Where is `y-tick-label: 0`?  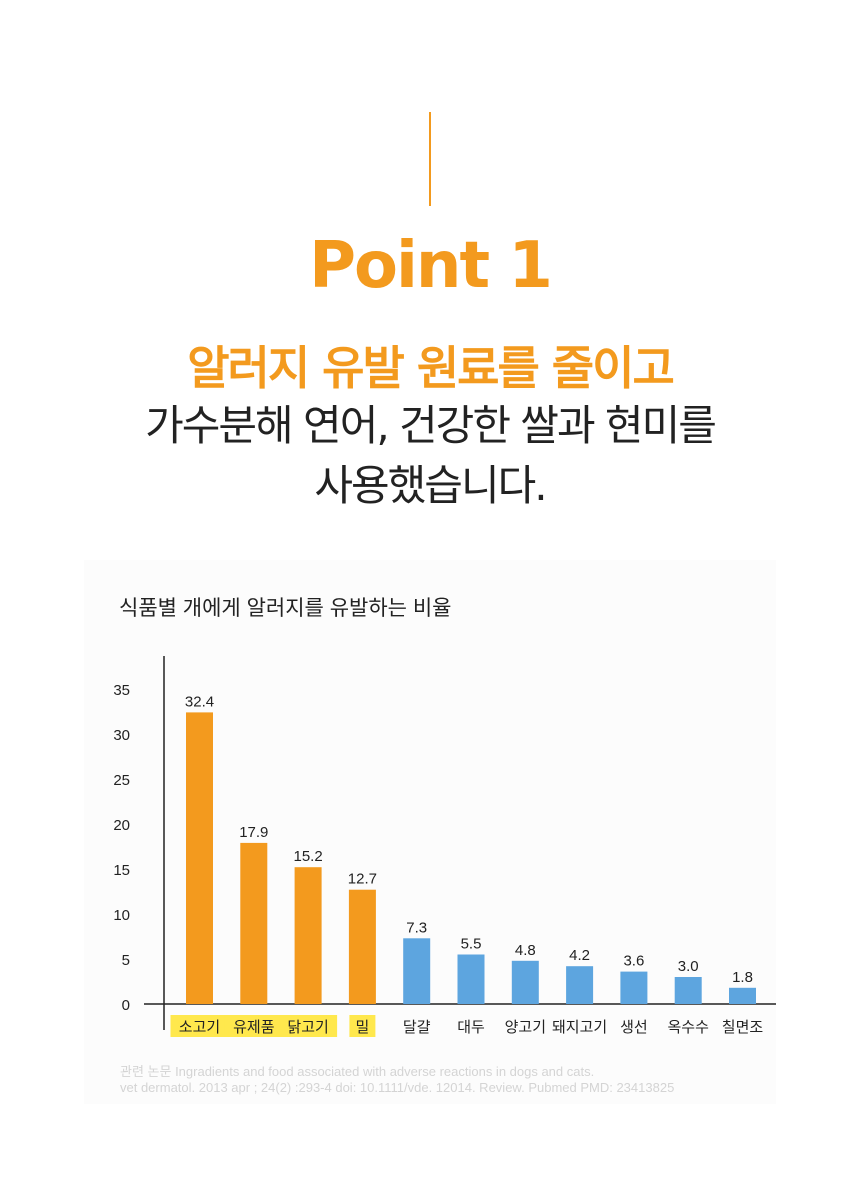 y-tick-label: 0 is located at coordinates (126, 1005).